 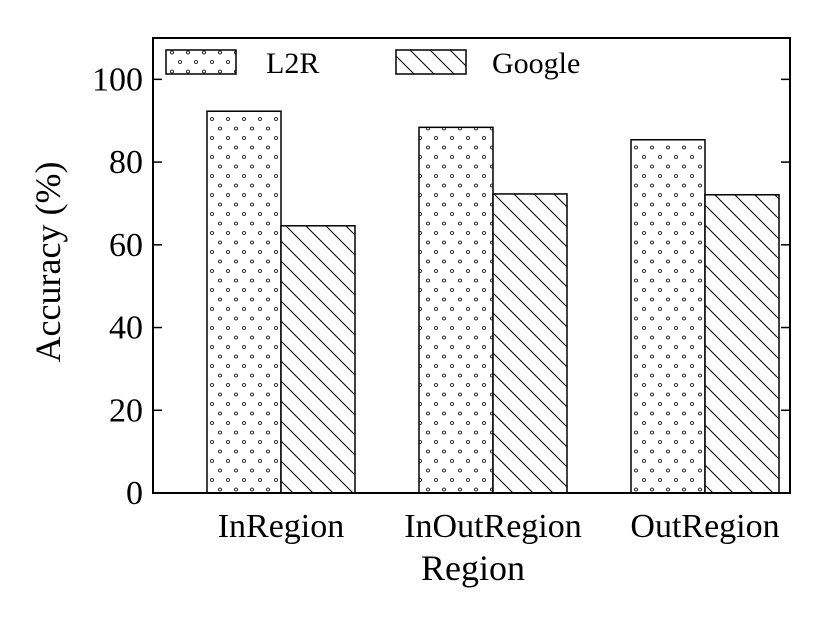 I want to click on legend-label-google: Google, so click(x=536, y=63).